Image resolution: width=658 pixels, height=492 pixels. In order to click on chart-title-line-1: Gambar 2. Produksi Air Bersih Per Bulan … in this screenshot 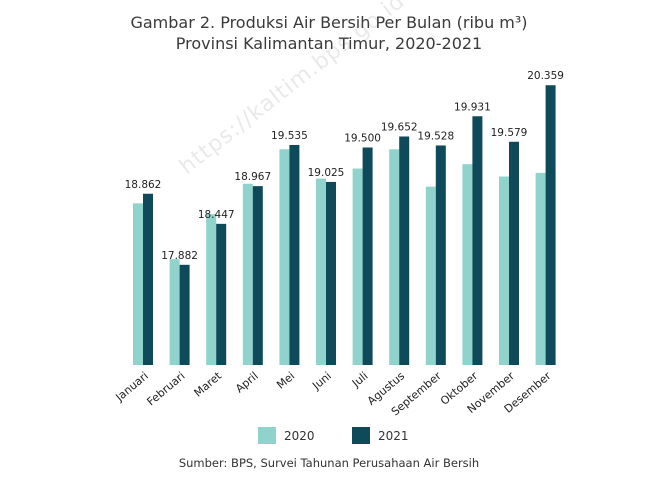, I will do `click(329, 22)`.